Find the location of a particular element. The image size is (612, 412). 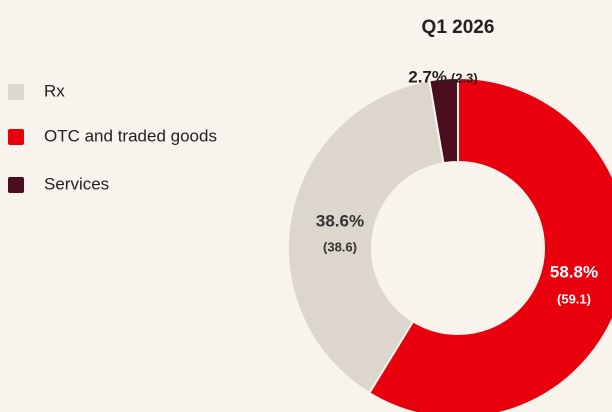

legend-label: Services is located at coordinates (76, 183).